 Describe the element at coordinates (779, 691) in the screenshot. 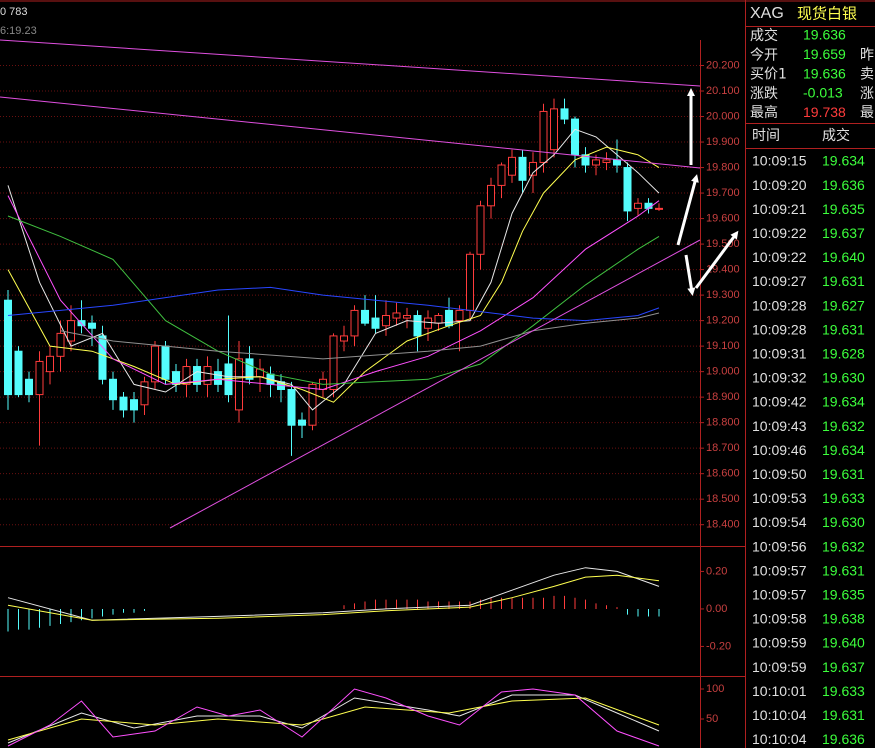

I see `trade-time: 10:10:01` at that location.